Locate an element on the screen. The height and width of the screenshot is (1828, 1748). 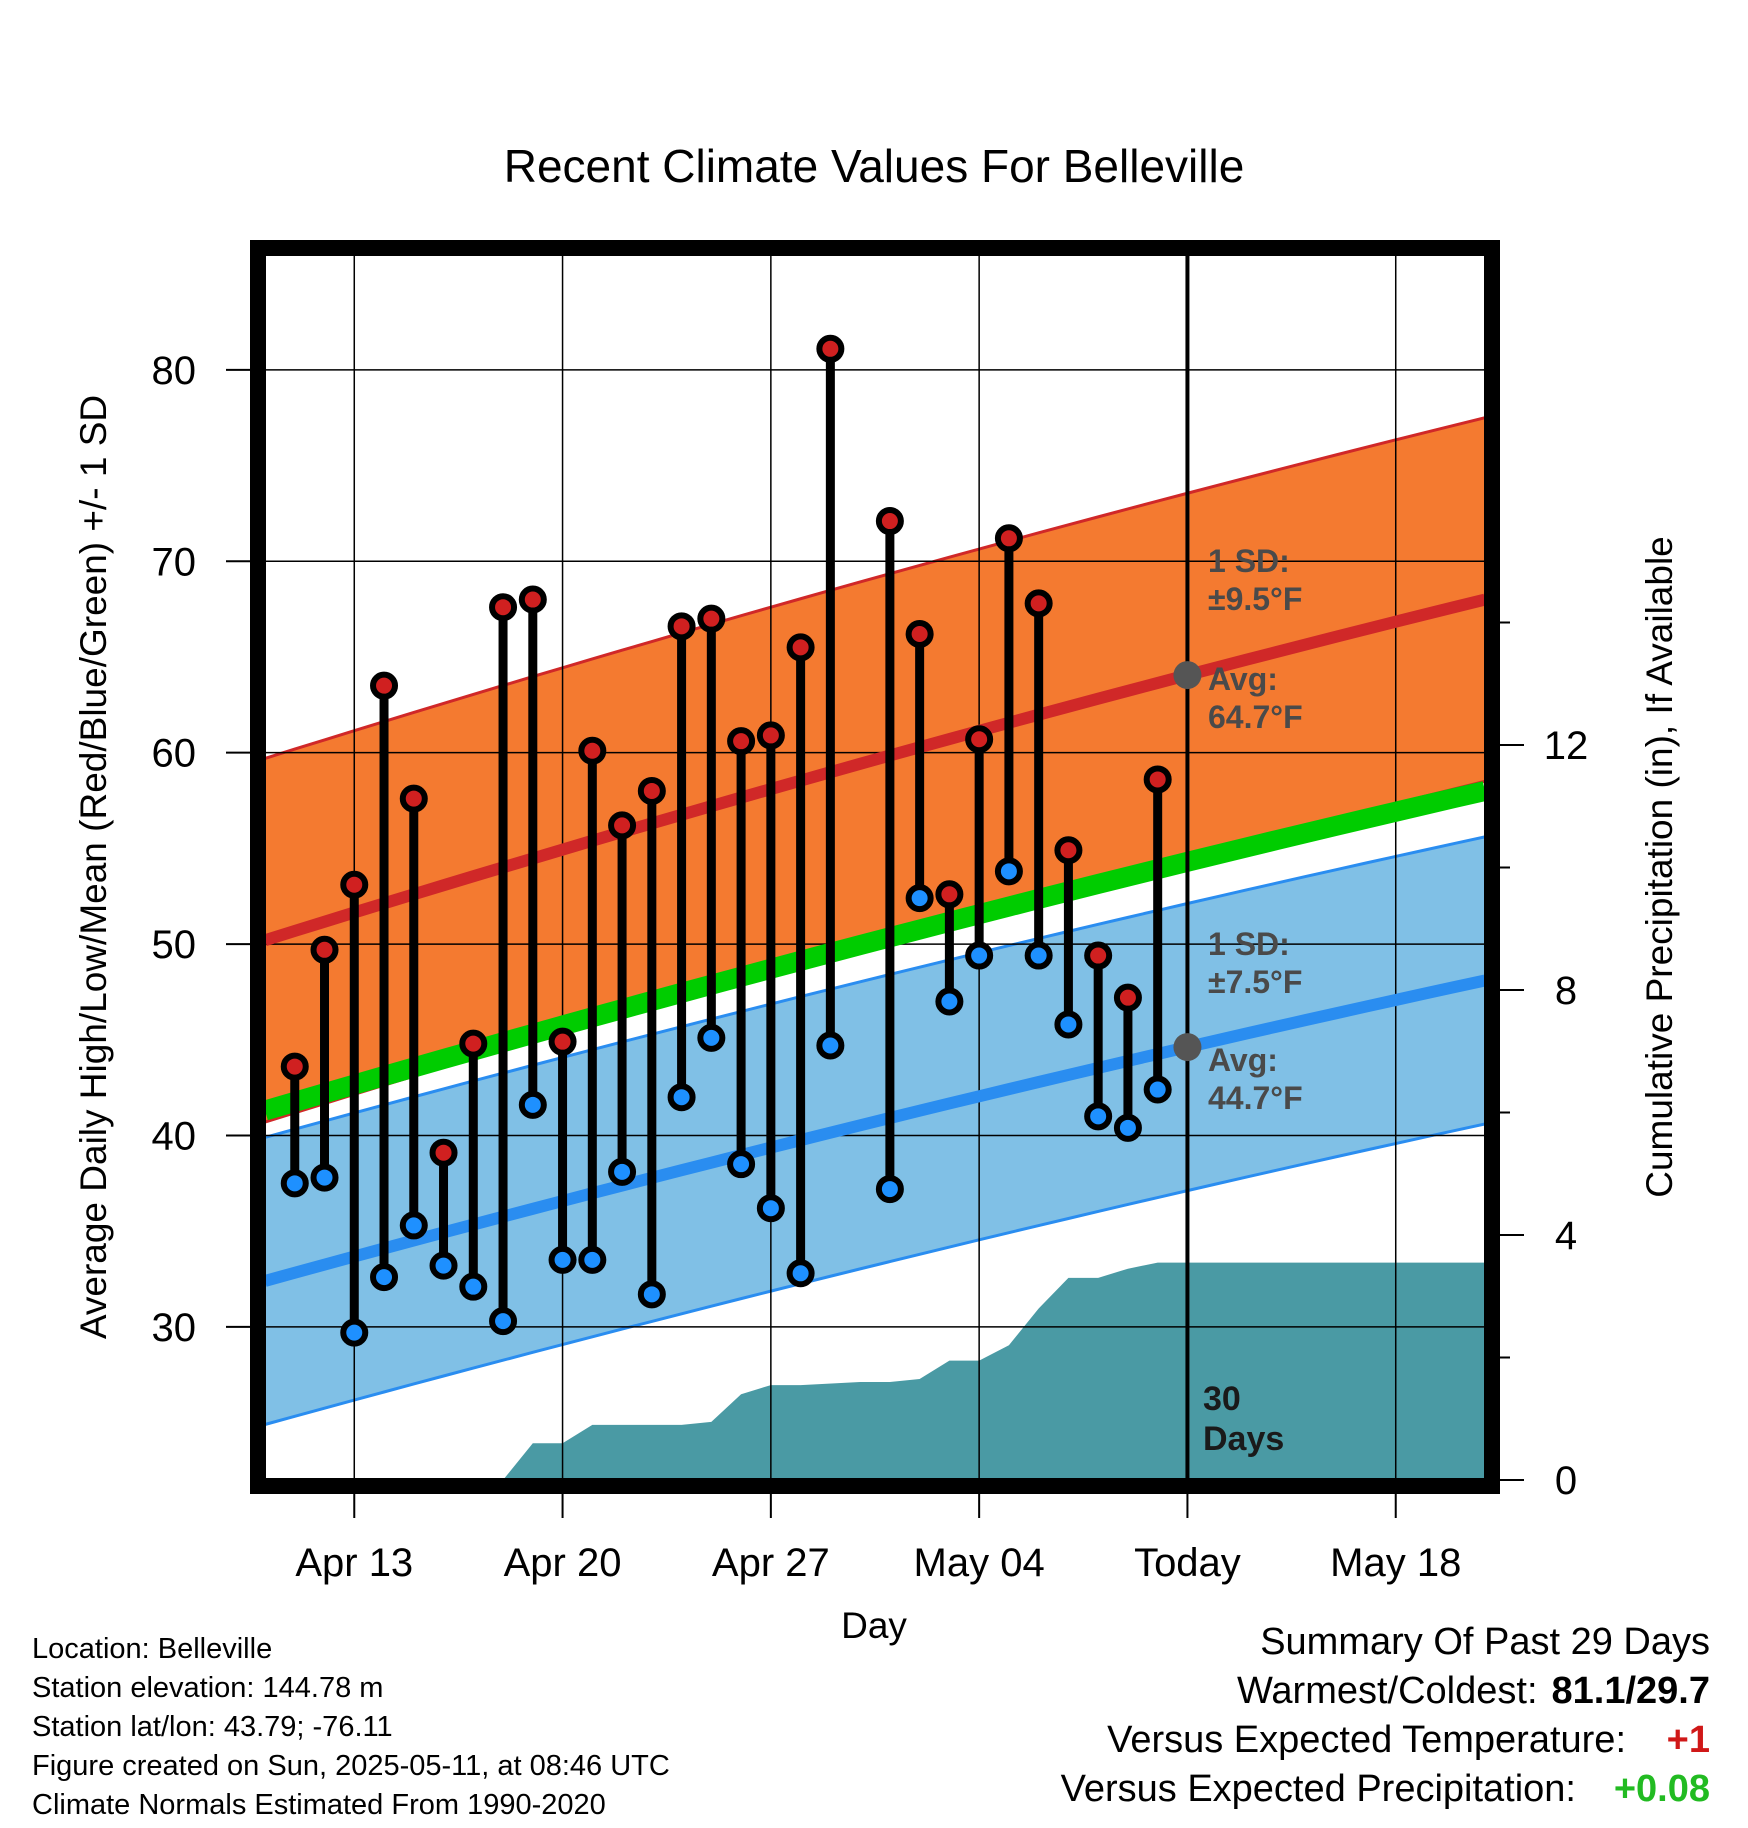
today-line is located at coordinates (1187, 867).